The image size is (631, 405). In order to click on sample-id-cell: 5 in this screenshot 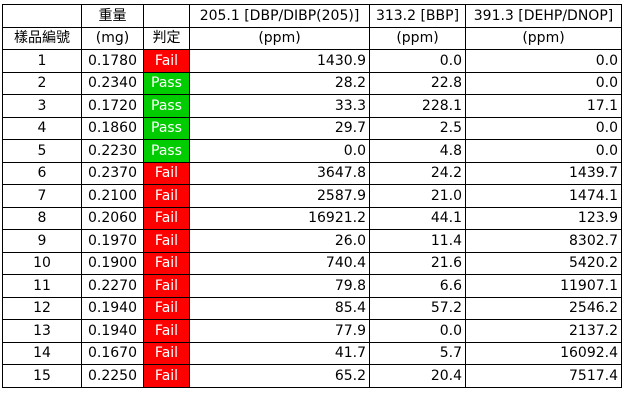, I will do `click(42, 151)`.